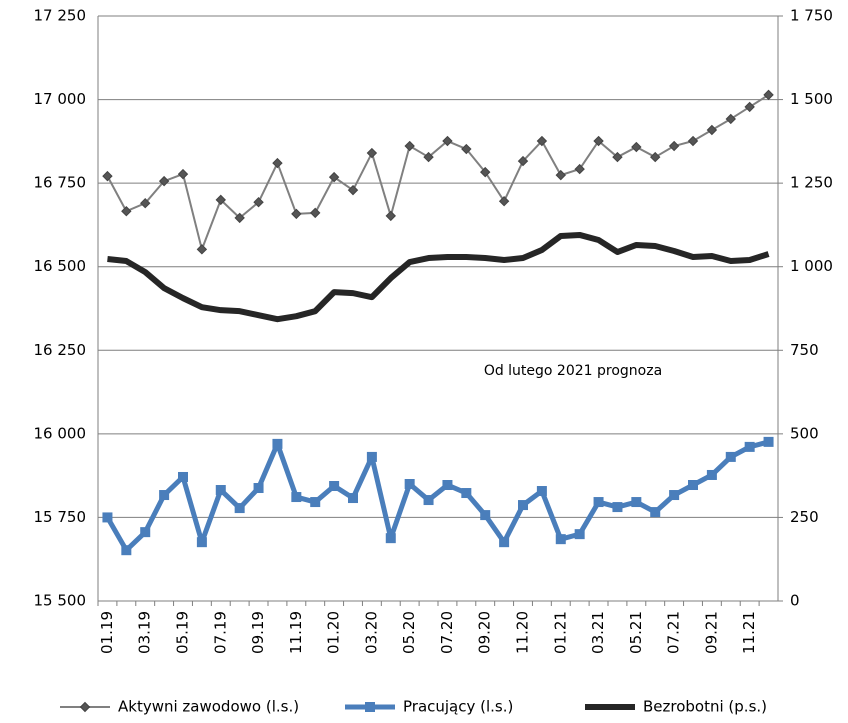 The width and height of the screenshot is (848, 723). What do you see at coordinates (674, 632) in the screenshot?
I see `x-tick-label: 07.21` at bounding box center [674, 632].